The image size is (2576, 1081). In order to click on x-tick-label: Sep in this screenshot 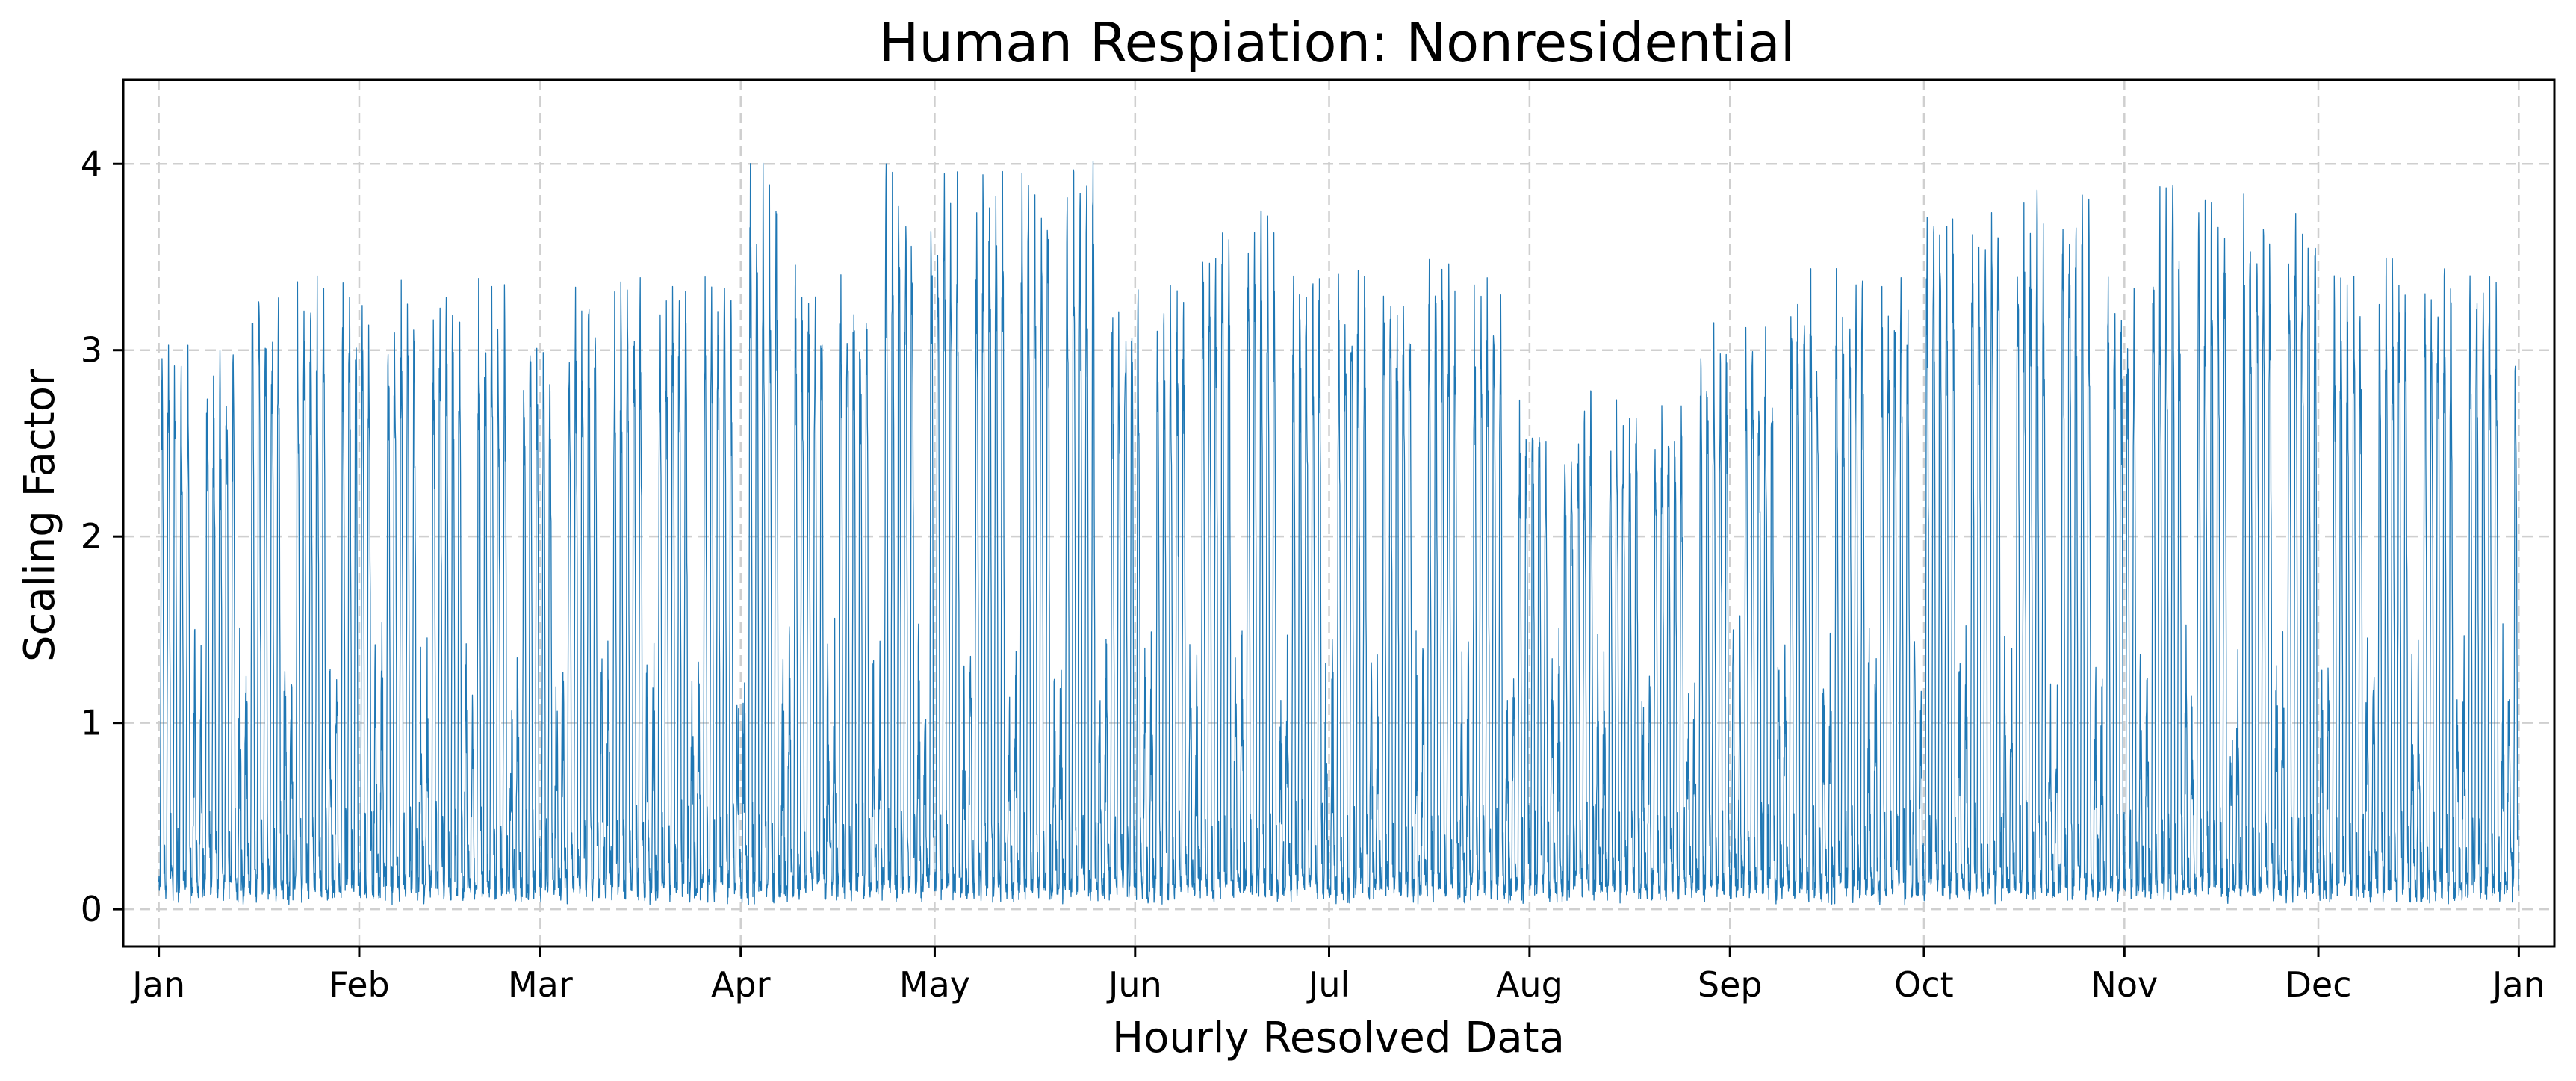, I will do `click(1730, 984)`.